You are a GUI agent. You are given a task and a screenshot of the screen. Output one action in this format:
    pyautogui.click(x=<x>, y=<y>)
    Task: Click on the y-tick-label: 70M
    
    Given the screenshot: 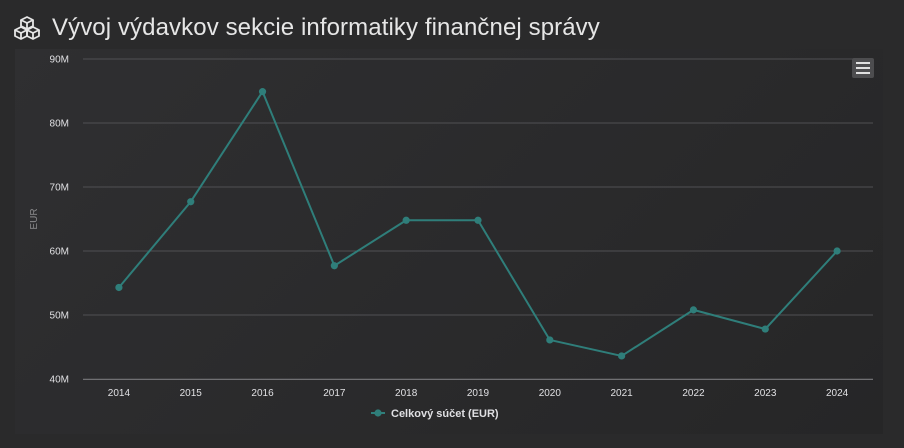 What is the action you would take?
    pyautogui.click(x=59, y=188)
    